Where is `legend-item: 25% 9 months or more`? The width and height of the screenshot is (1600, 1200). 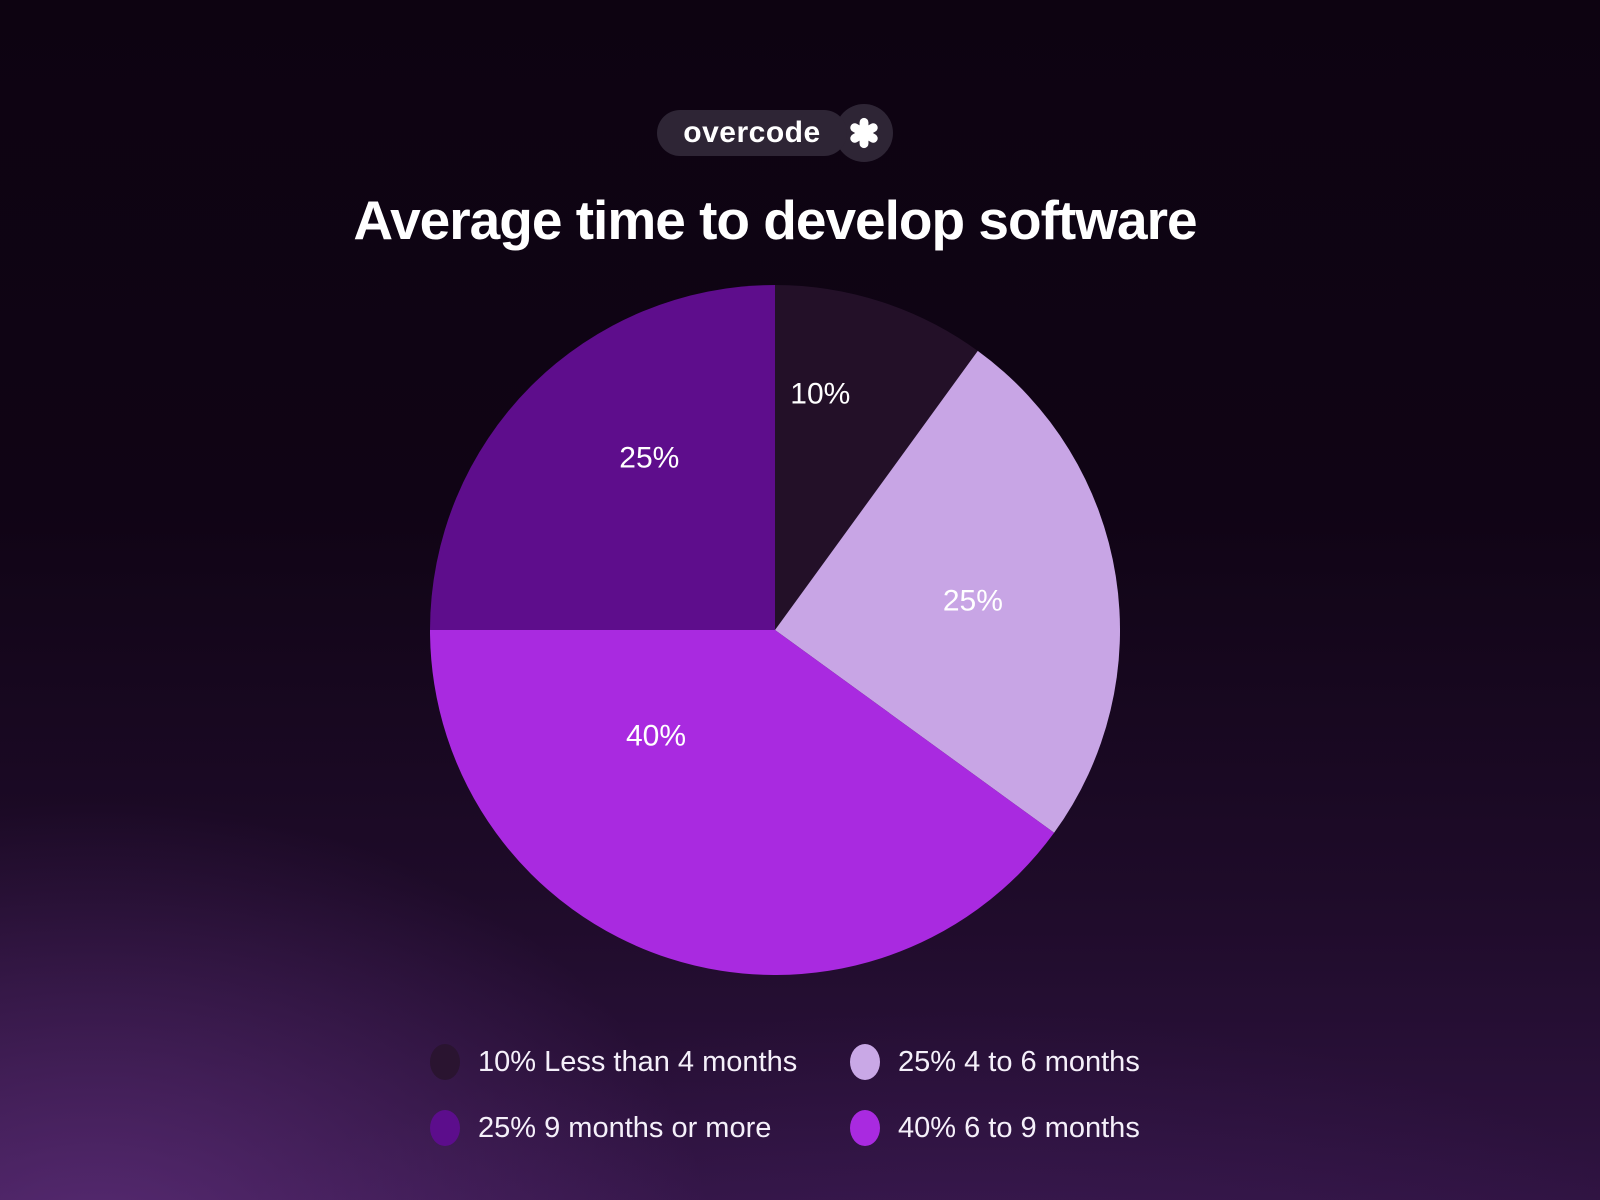
legend-item: 25% 9 months or more is located at coordinates (640, 1128).